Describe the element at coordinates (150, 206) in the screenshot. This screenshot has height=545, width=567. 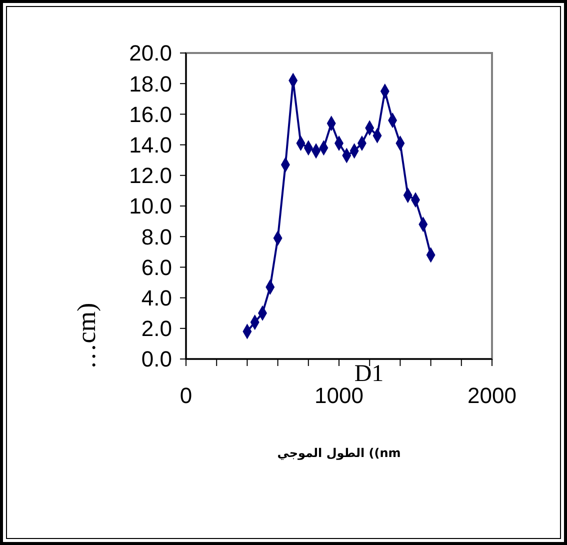
I see `y-tick-label: 10.0` at that location.